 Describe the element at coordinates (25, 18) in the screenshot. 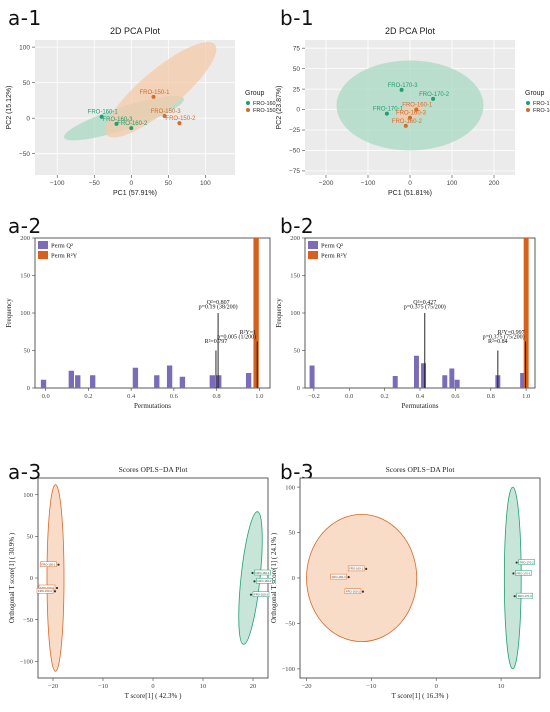

I see `panel-label-a1: a-1` at that location.